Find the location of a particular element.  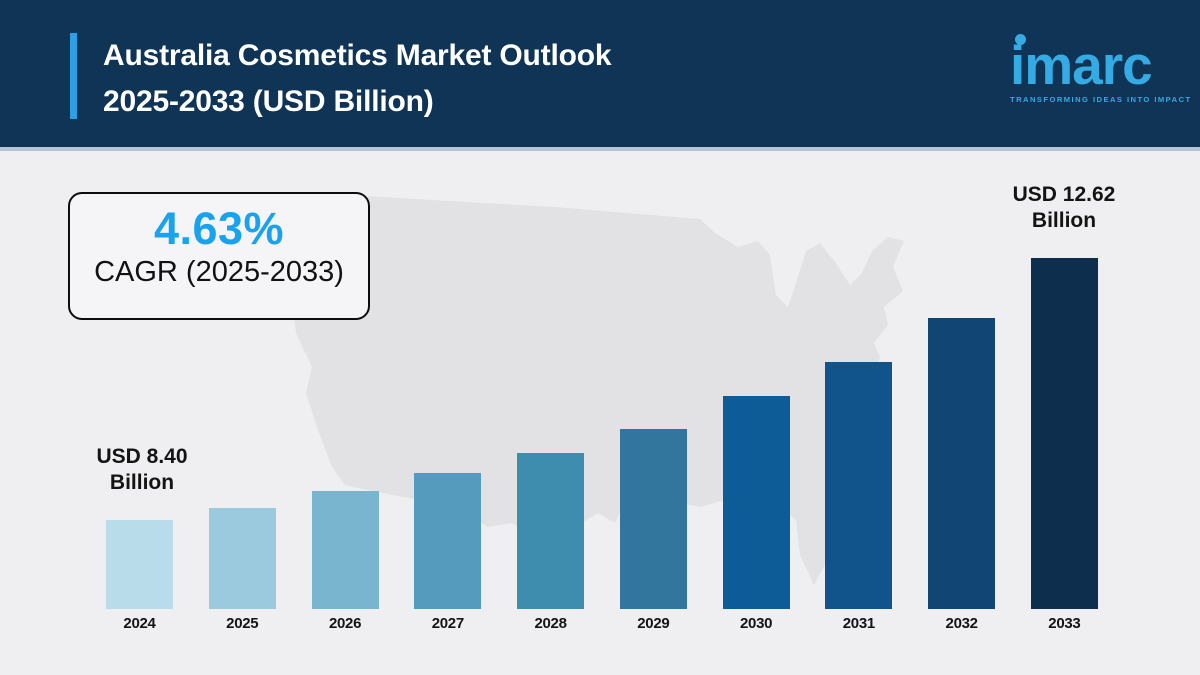

cagr-value: 4.63% is located at coordinates (219, 228).